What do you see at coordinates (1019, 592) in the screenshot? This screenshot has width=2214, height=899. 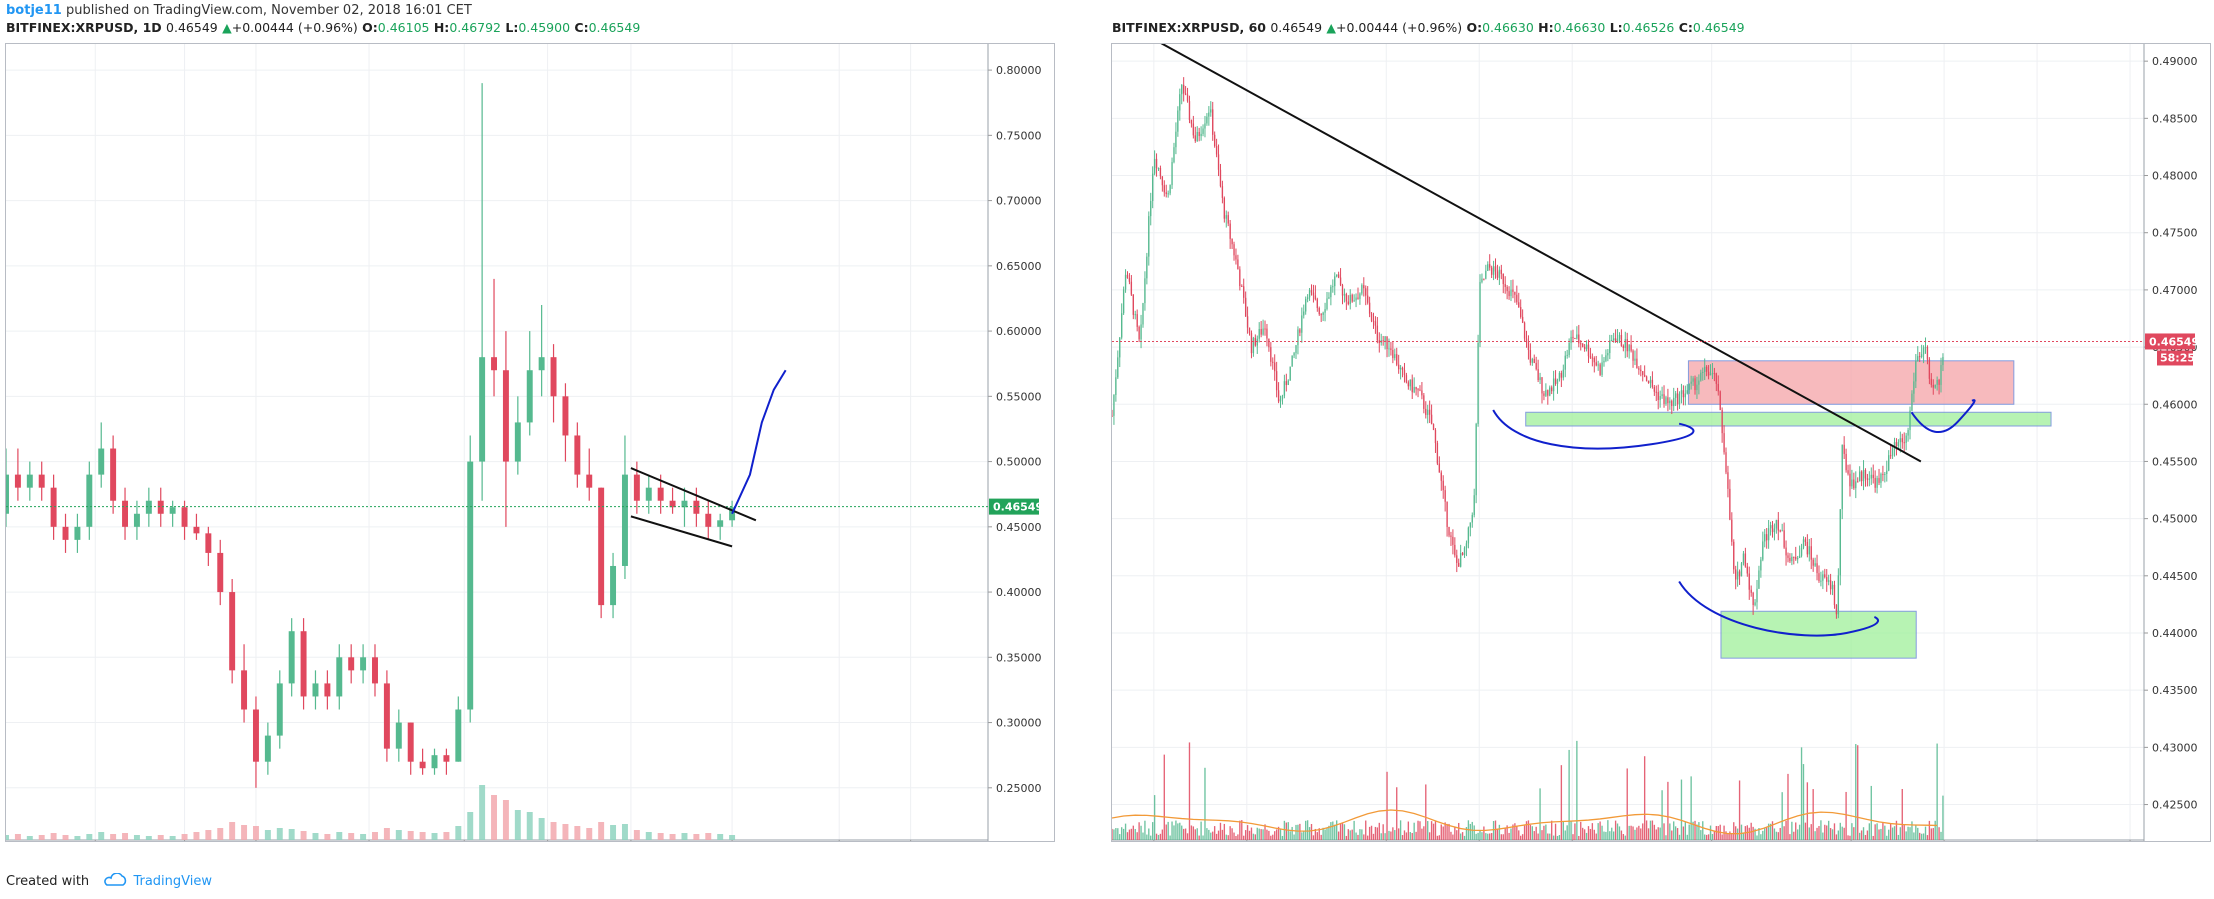 I see `y-tick-label: 0.40000` at bounding box center [1019, 592].